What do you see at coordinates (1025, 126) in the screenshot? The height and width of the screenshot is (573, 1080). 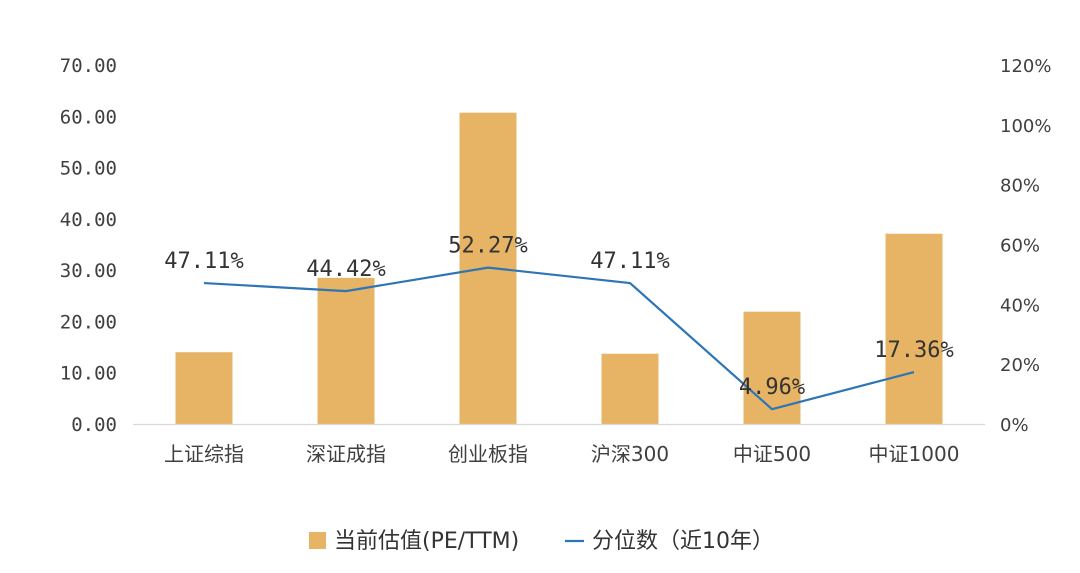 I see `y-right-tick-label: 100%` at bounding box center [1025, 126].